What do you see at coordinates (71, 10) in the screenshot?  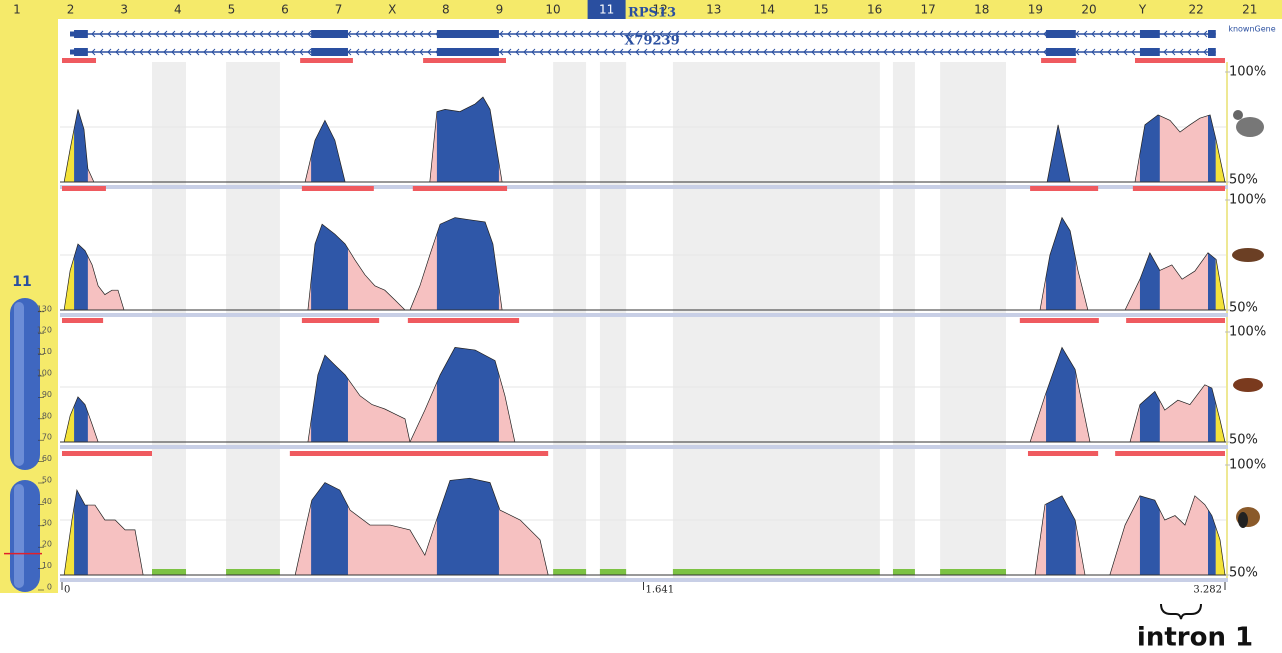 I see `chromosome-label: 2` at bounding box center [71, 10].